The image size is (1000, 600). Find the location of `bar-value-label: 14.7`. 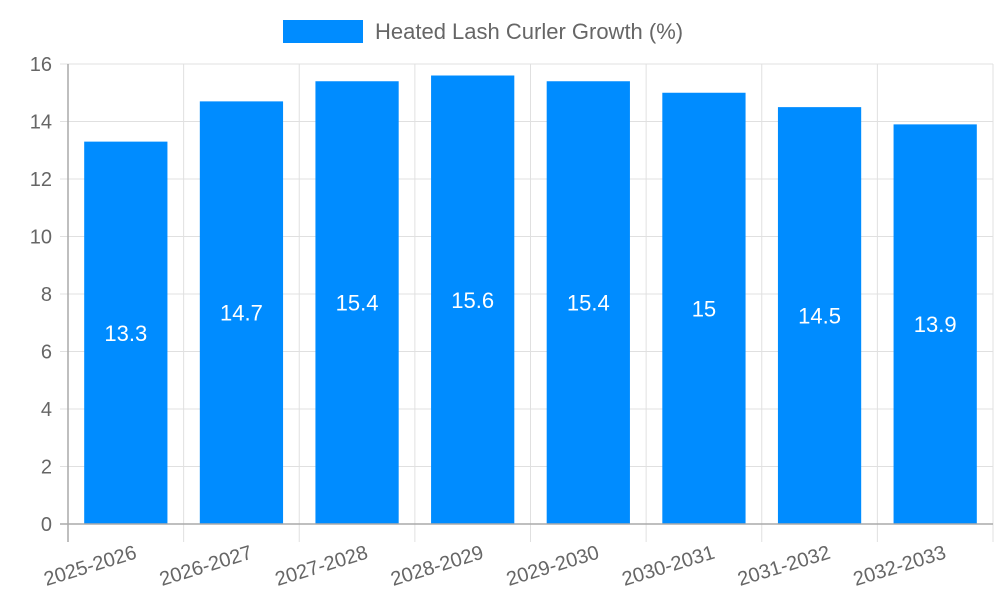

bar-value-label: 14.7 is located at coordinates (241, 313).